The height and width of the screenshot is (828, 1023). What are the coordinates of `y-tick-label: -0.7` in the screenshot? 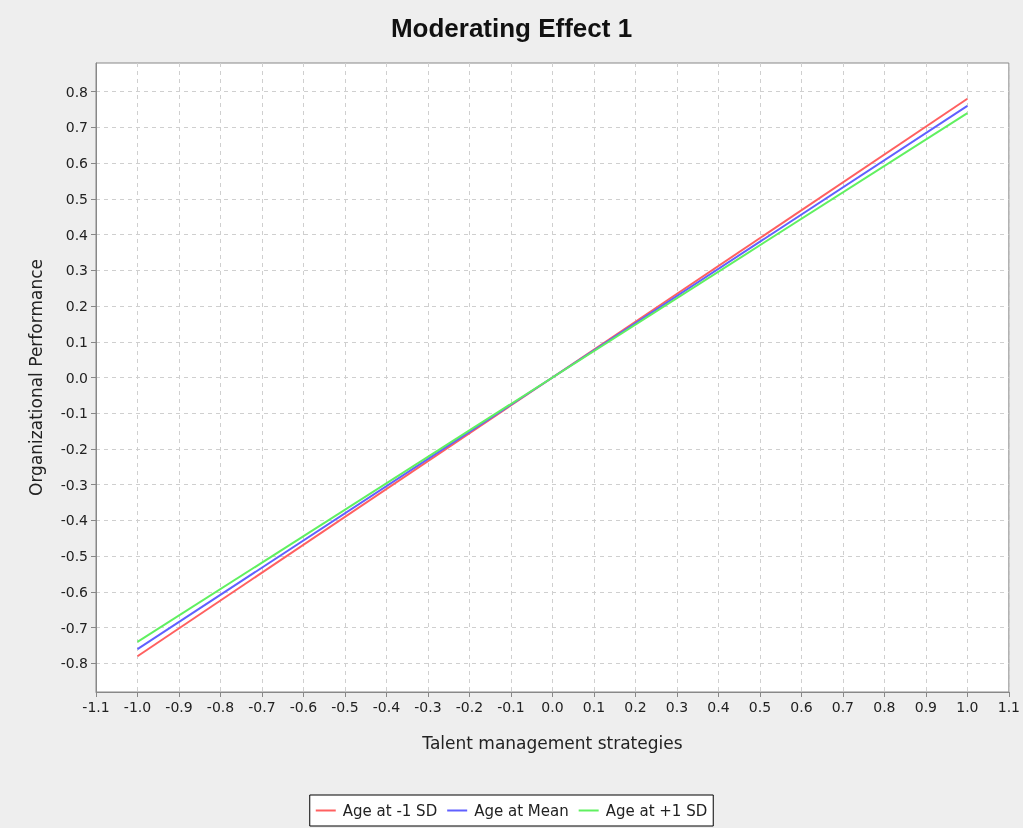 It's located at (74, 627).